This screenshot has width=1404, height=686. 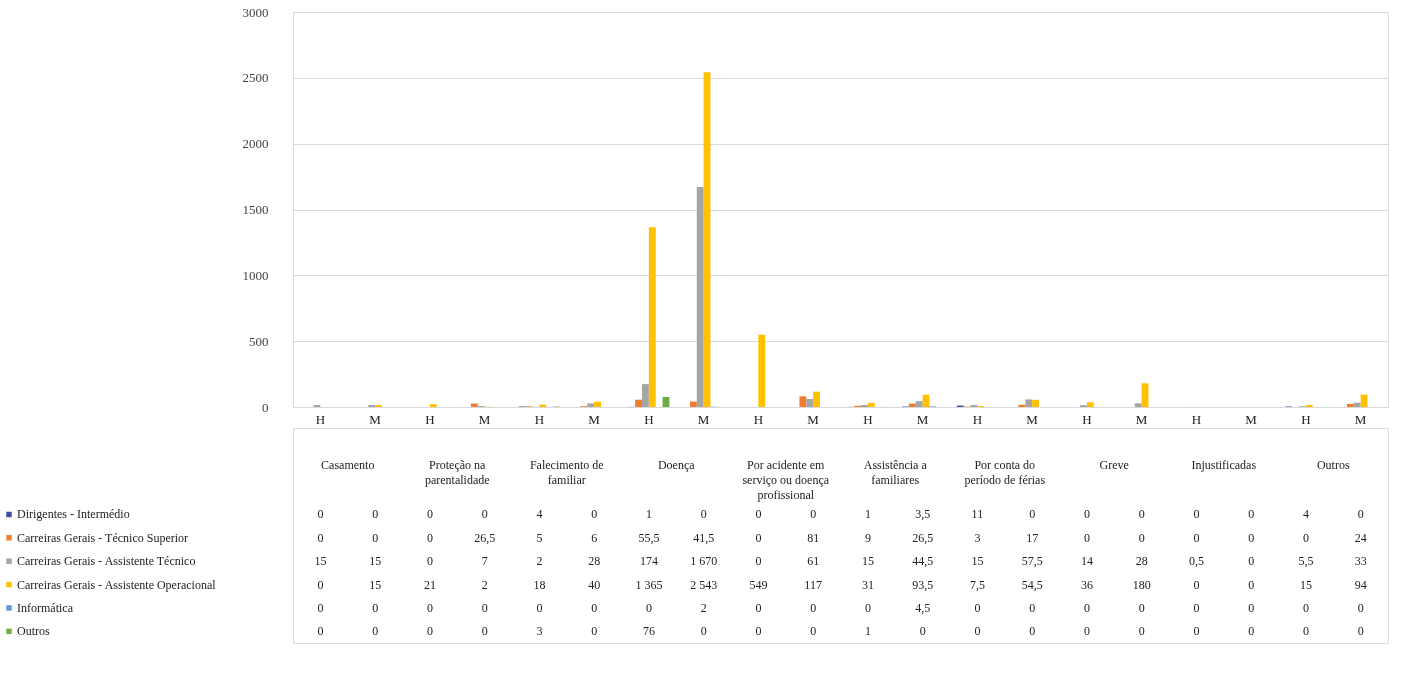 I want to click on data-label: 4, so click(x=539, y=514).